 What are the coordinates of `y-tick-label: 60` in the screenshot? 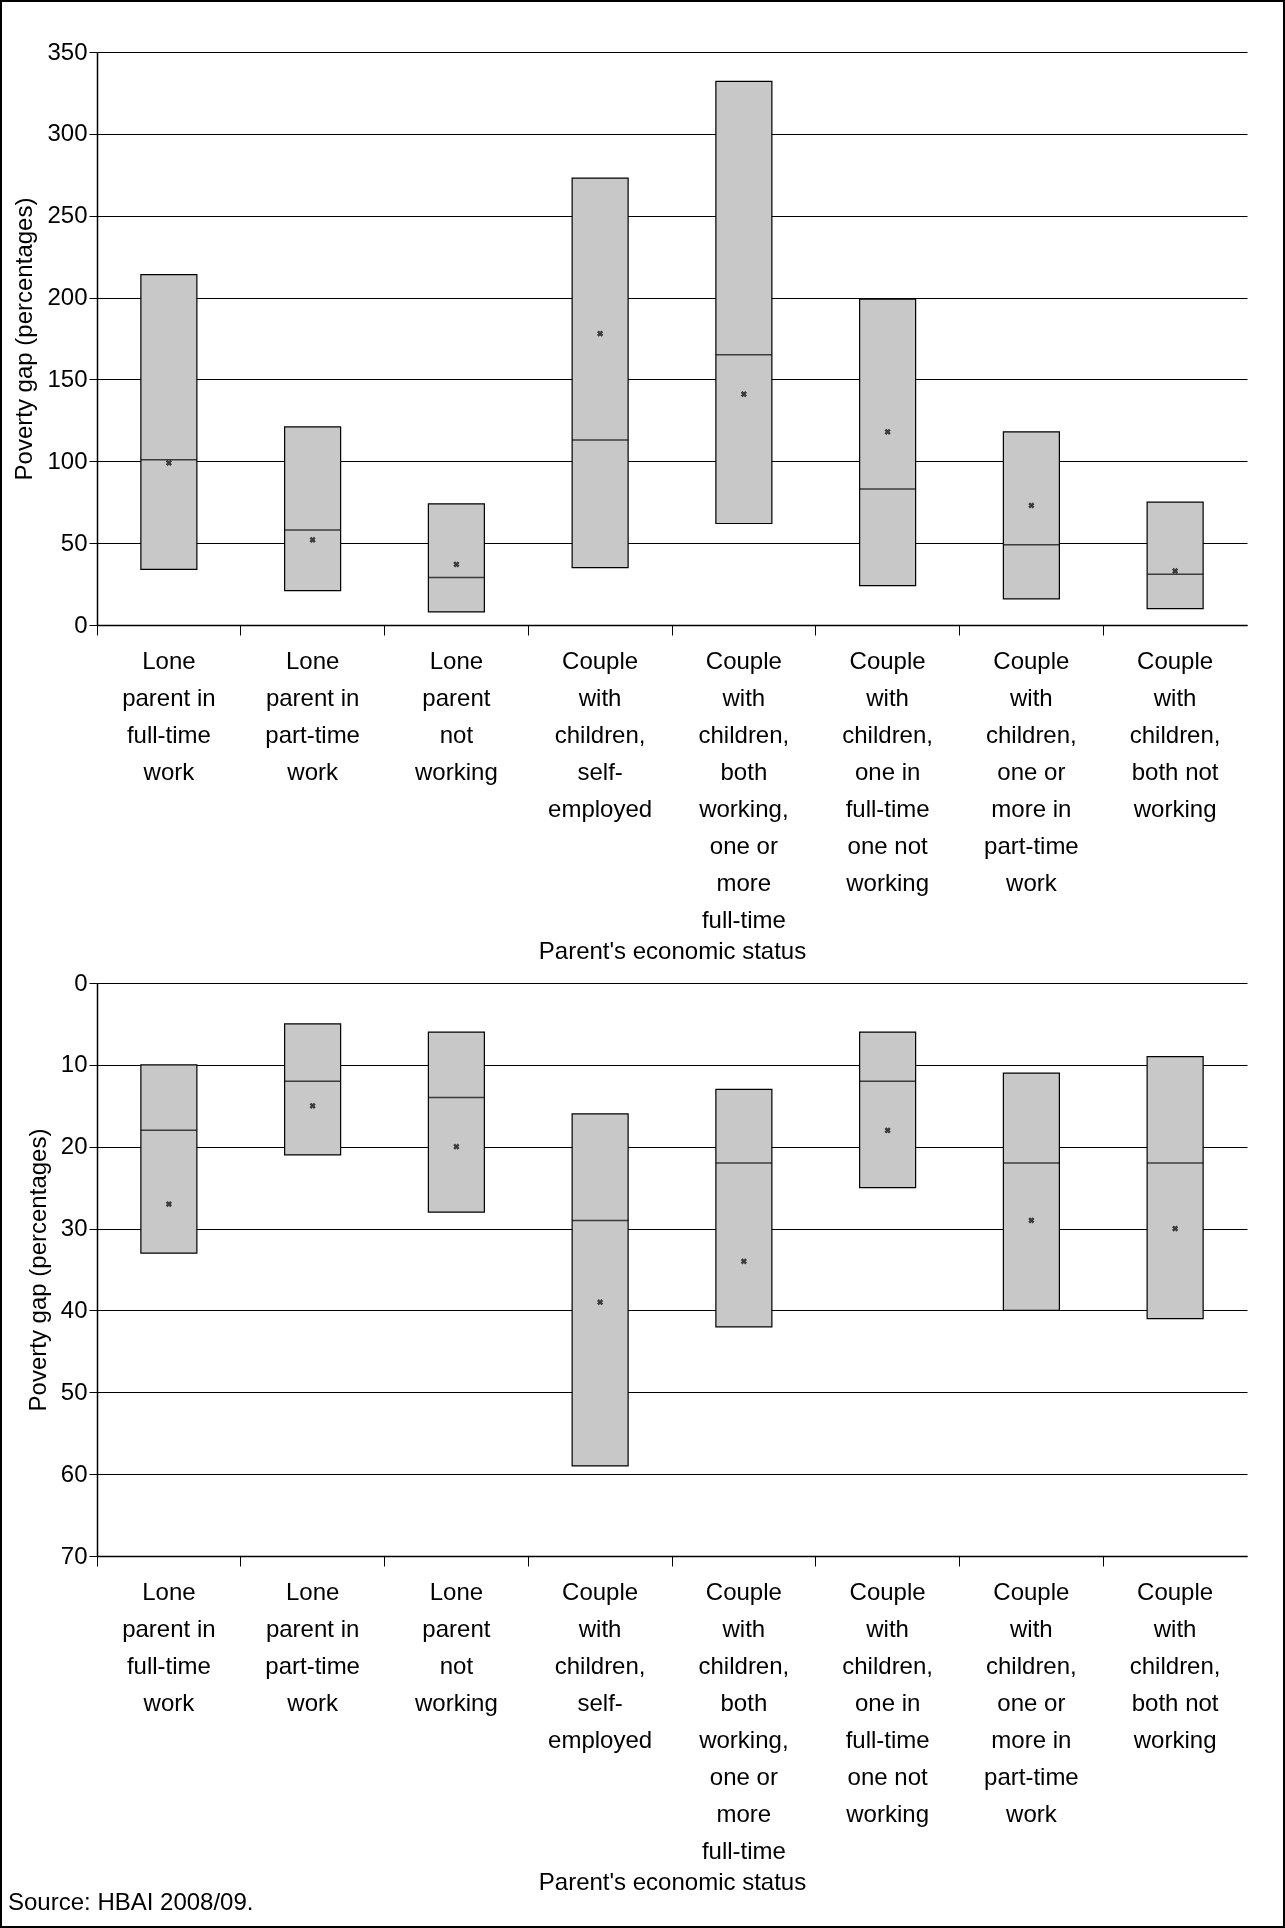 It's located at (74, 1473).